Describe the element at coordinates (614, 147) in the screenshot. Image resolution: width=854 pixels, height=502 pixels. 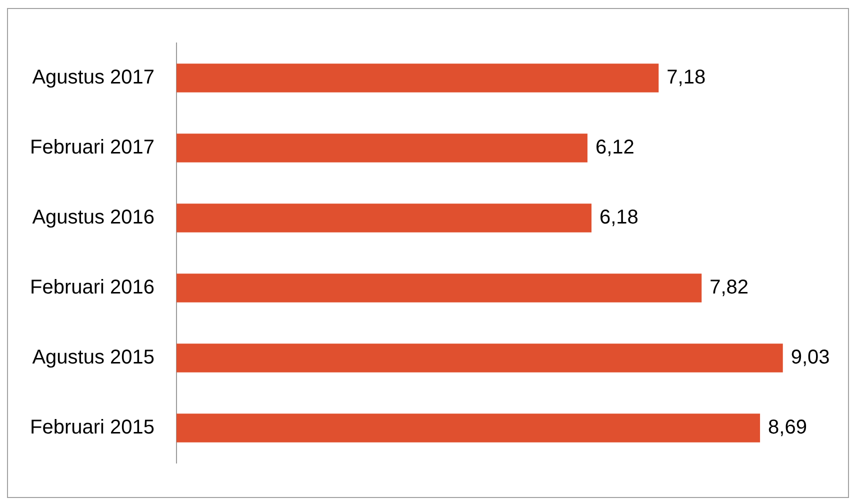
I see `data-label: 6,12` at that location.